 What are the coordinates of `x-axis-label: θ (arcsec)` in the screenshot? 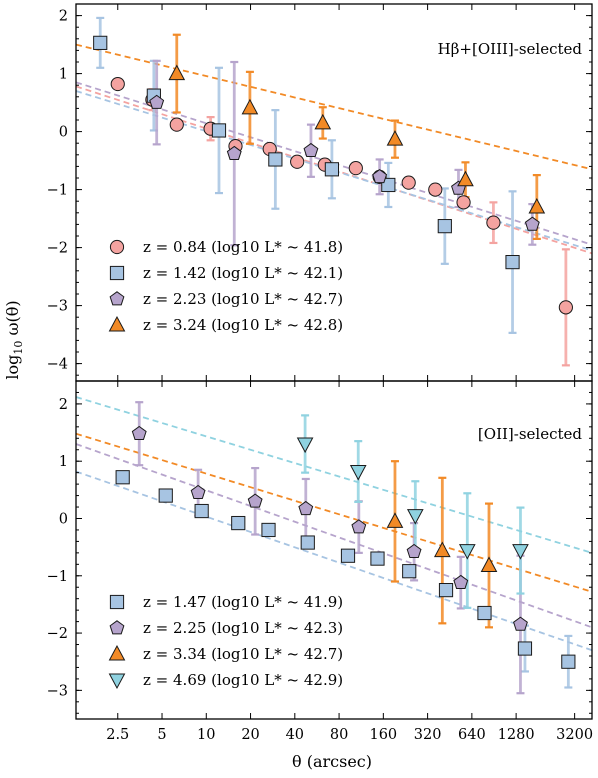 It's located at (332, 761).